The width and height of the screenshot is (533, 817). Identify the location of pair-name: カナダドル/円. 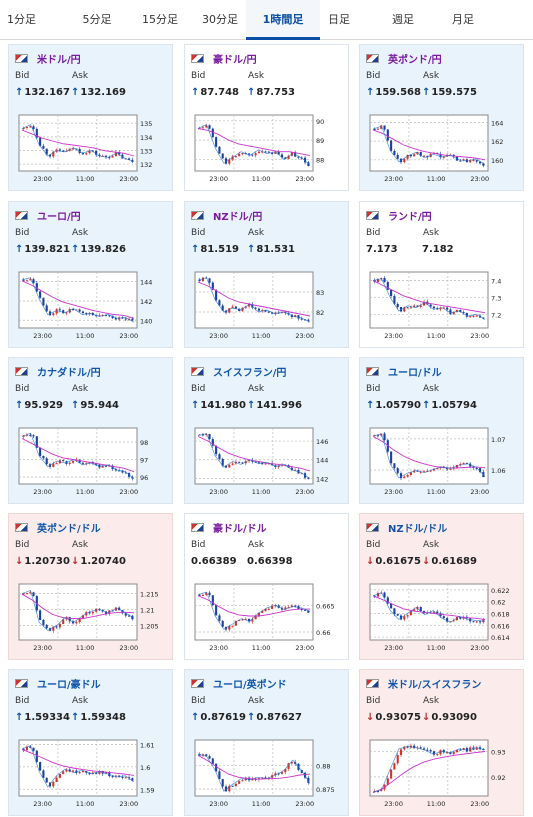
(69, 373).